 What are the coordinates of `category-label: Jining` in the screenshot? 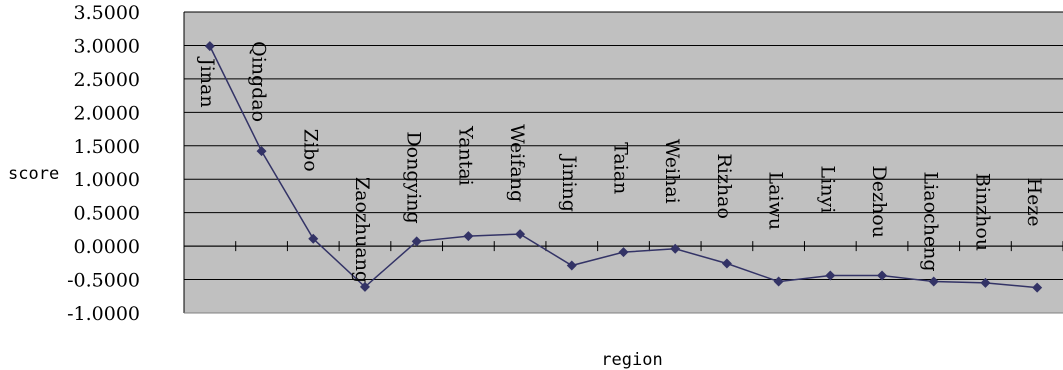 It's located at (569, 183).